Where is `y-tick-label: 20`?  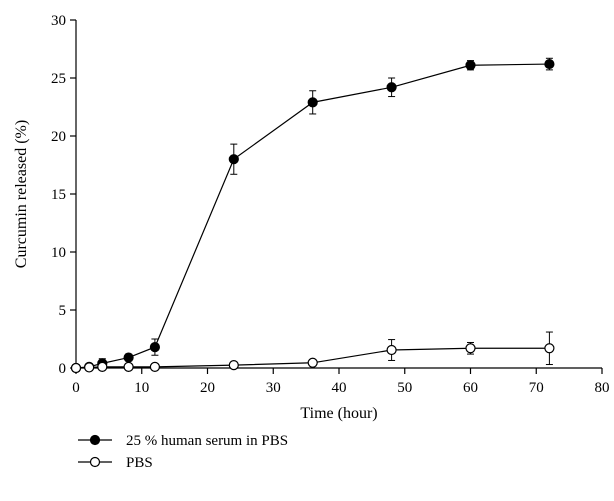
y-tick-label: 20 is located at coordinates (58, 137).